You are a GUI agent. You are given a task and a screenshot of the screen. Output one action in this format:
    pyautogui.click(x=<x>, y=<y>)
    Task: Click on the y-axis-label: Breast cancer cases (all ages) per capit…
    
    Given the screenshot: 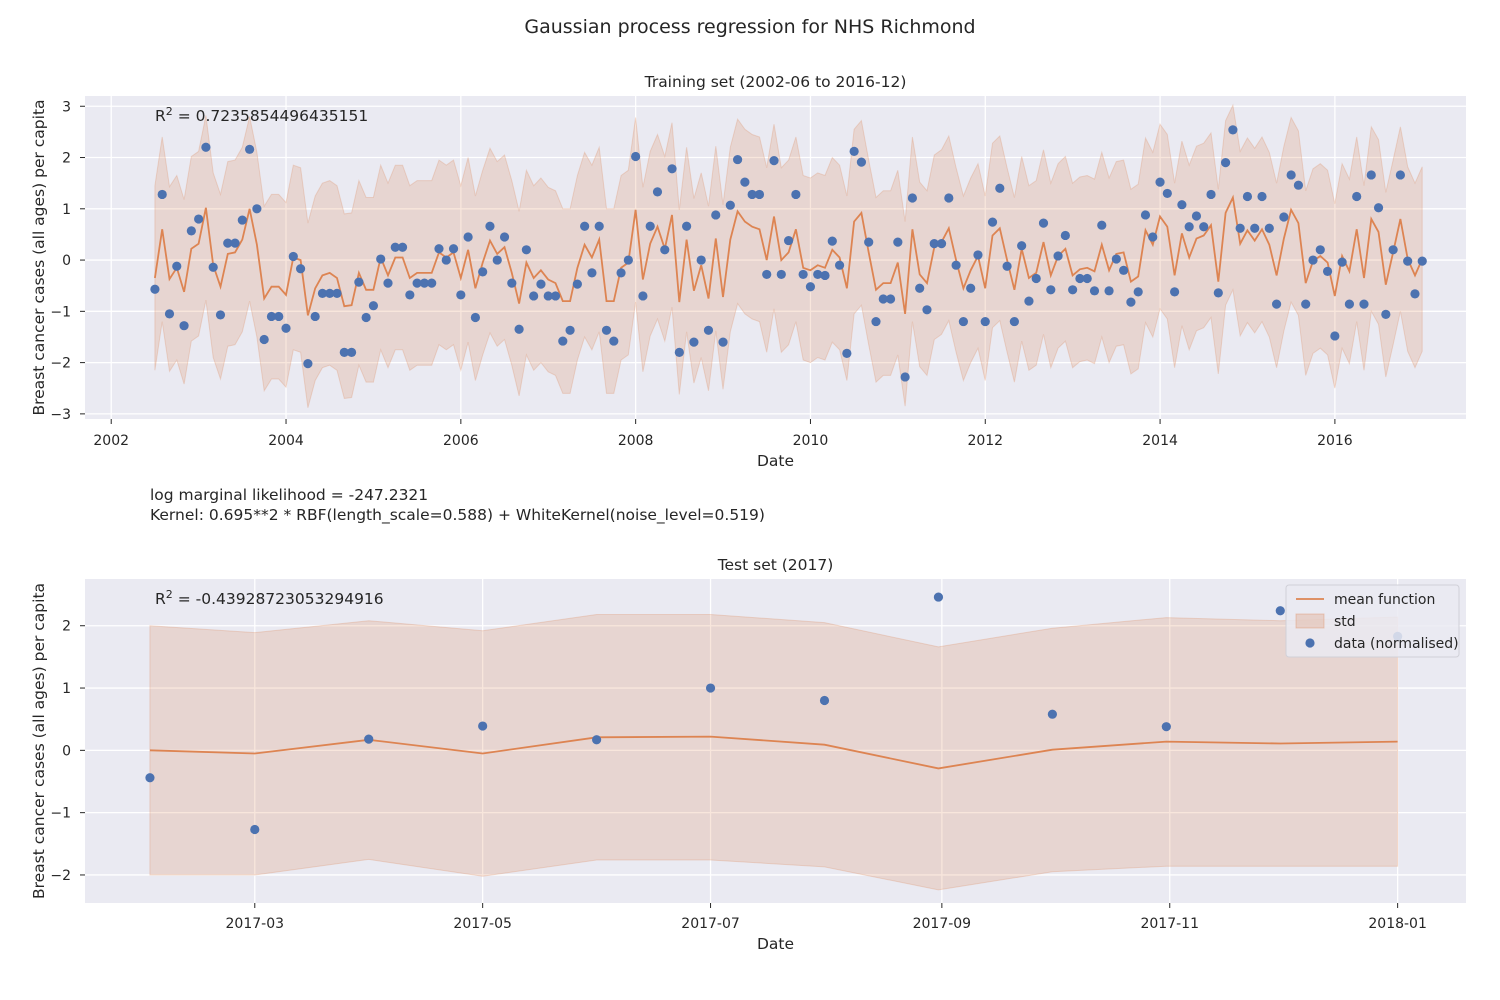 What is the action you would take?
    pyautogui.click(x=39, y=741)
    